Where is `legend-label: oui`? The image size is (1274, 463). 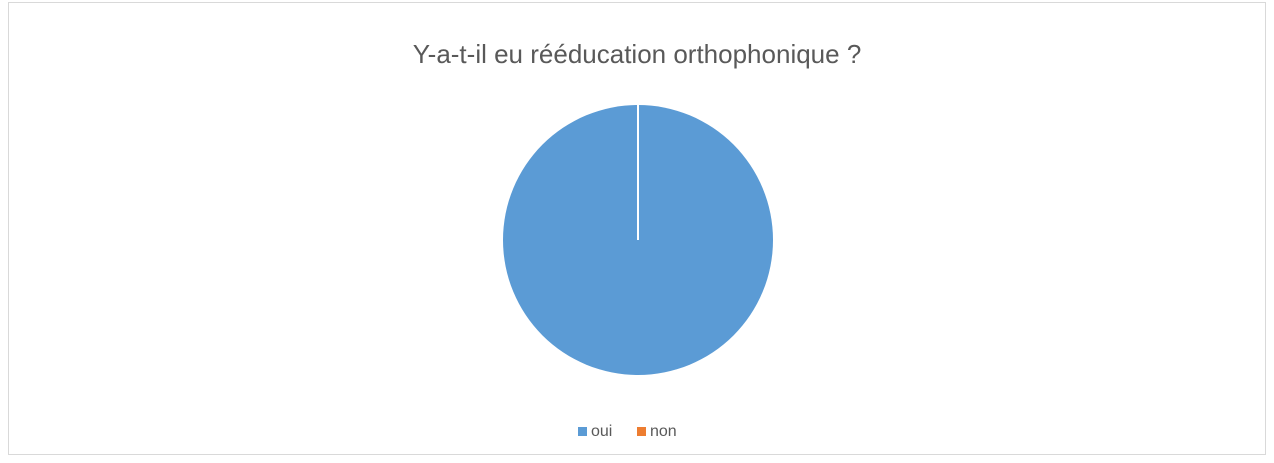 legend-label: oui is located at coordinates (601, 431).